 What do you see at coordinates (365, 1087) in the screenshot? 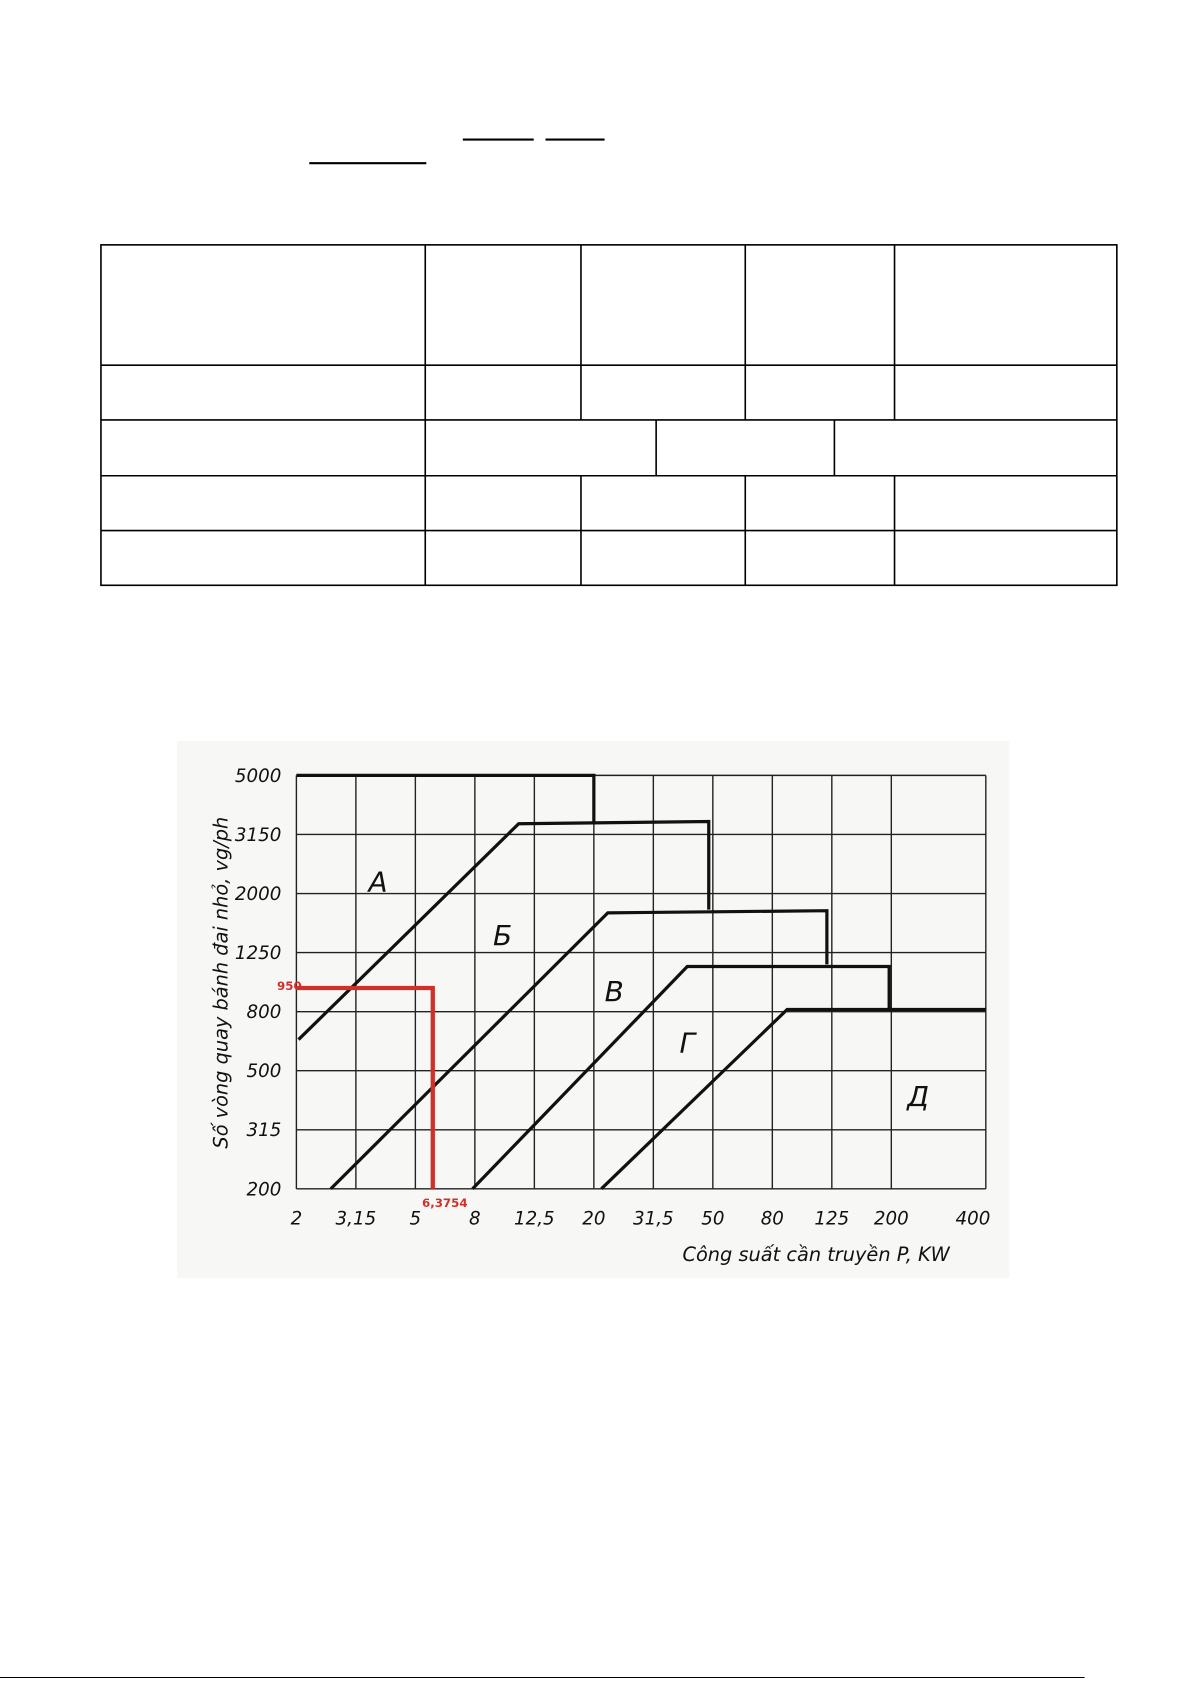
I see `reading-line` at bounding box center [365, 1087].